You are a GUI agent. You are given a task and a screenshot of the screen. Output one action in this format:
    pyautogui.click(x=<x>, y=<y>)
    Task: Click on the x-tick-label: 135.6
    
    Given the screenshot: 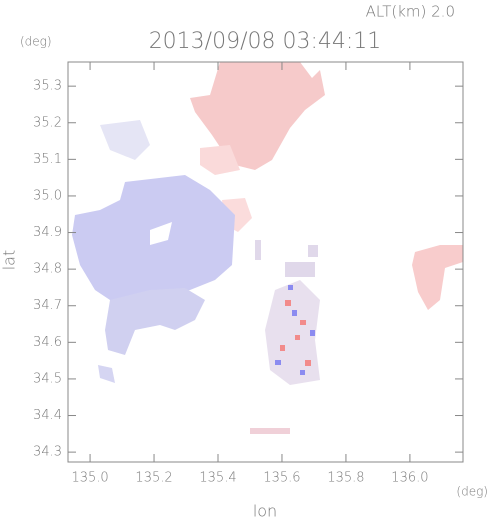 What is the action you would take?
    pyautogui.click(x=281, y=478)
    